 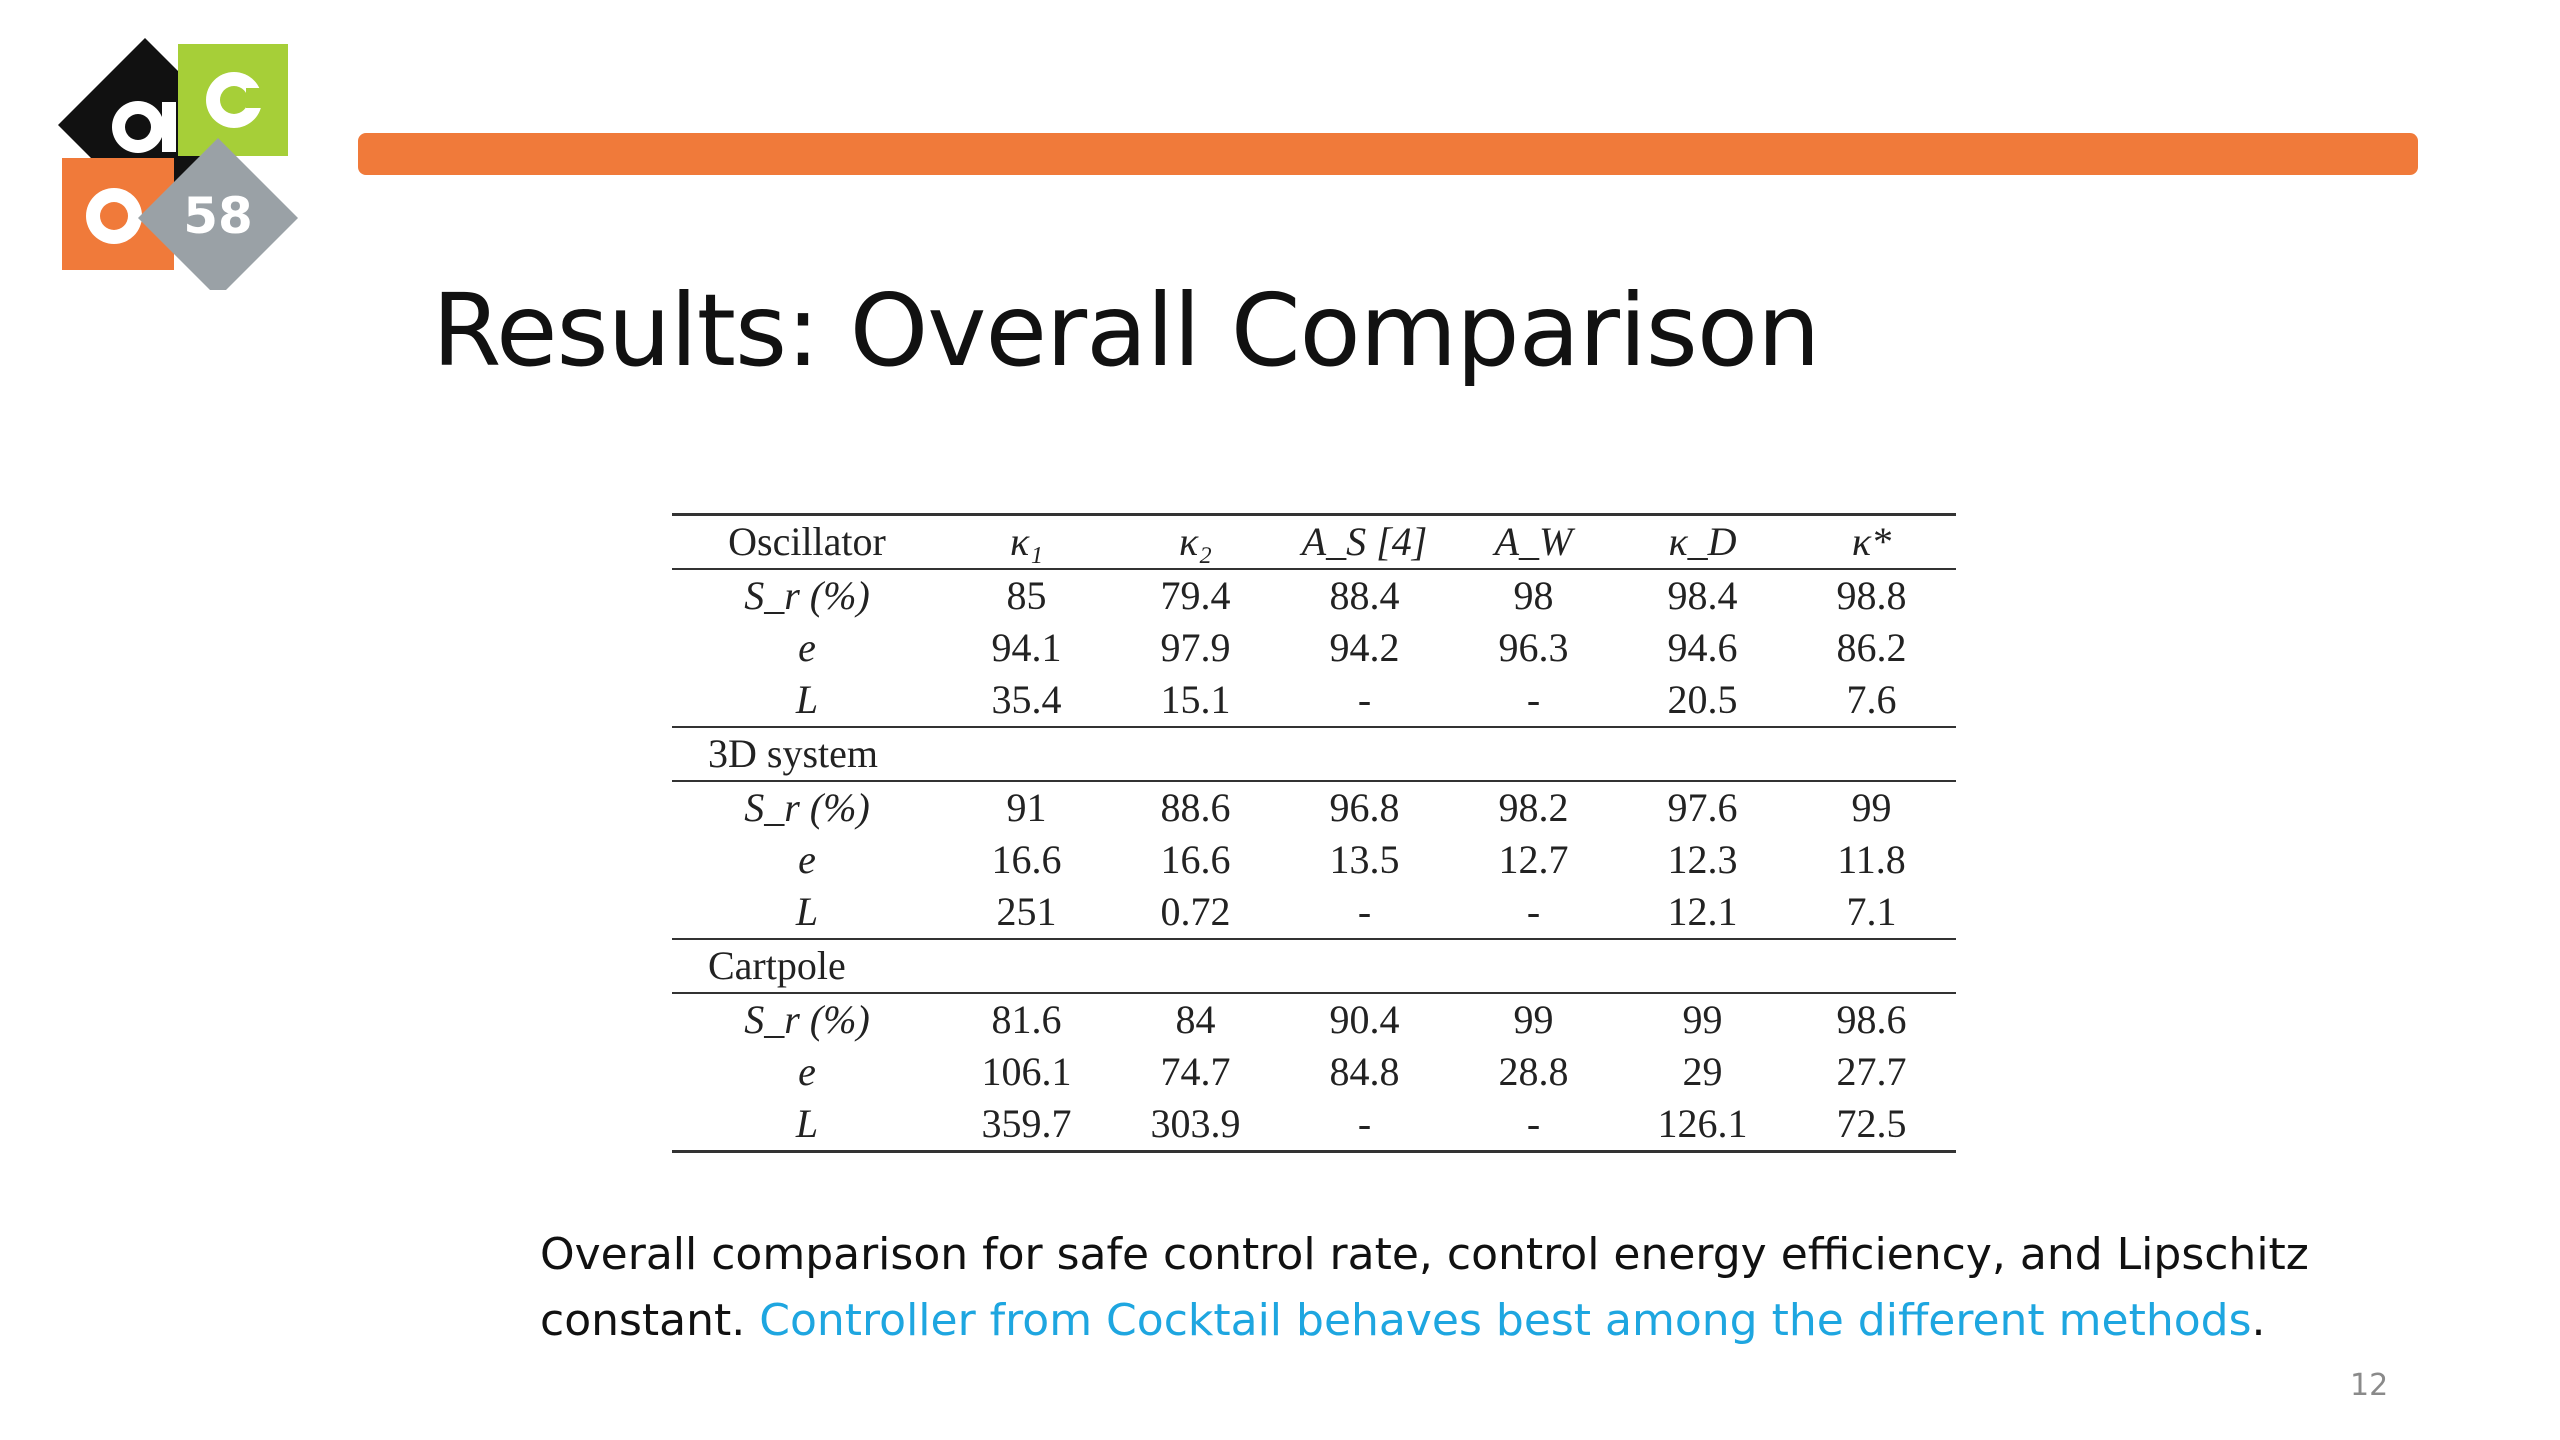 I want to click on header-accent-bar, so click(x=1388, y=154).